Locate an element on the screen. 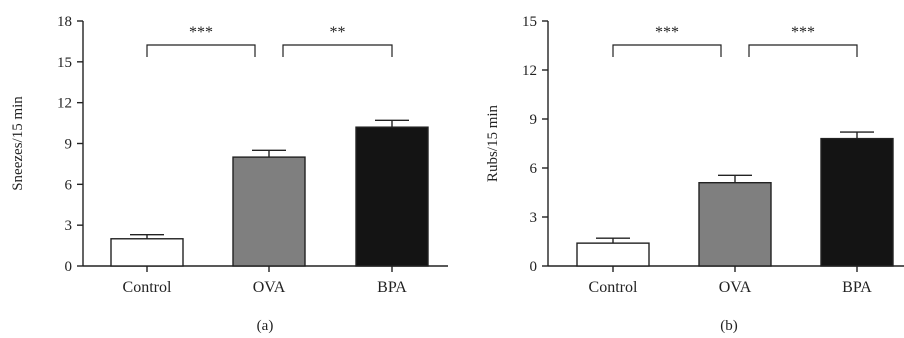 The height and width of the screenshot is (338, 904). significance-label: ** is located at coordinates (338, 32).